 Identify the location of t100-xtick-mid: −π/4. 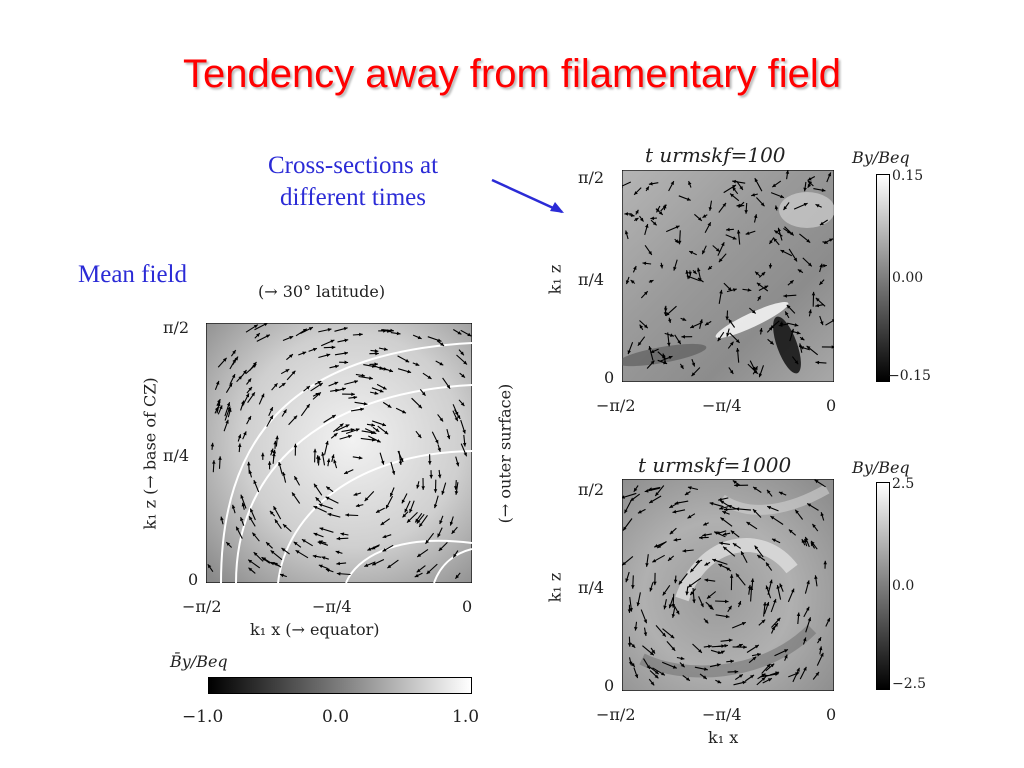
(722, 405).